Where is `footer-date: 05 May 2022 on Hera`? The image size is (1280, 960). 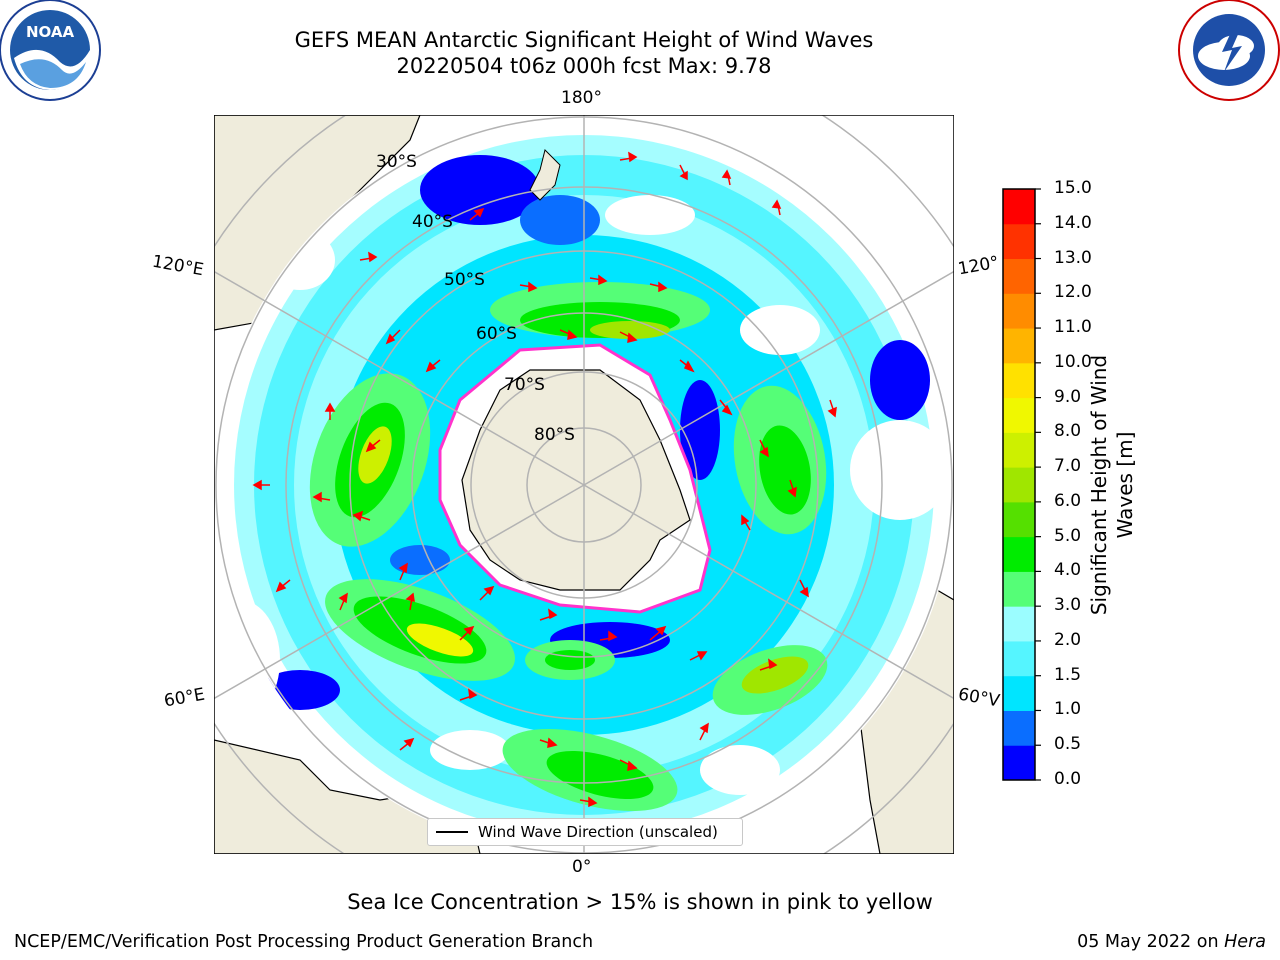
footer-date: 05 May 2022 on Hera is located at coordinates (1171, 942).